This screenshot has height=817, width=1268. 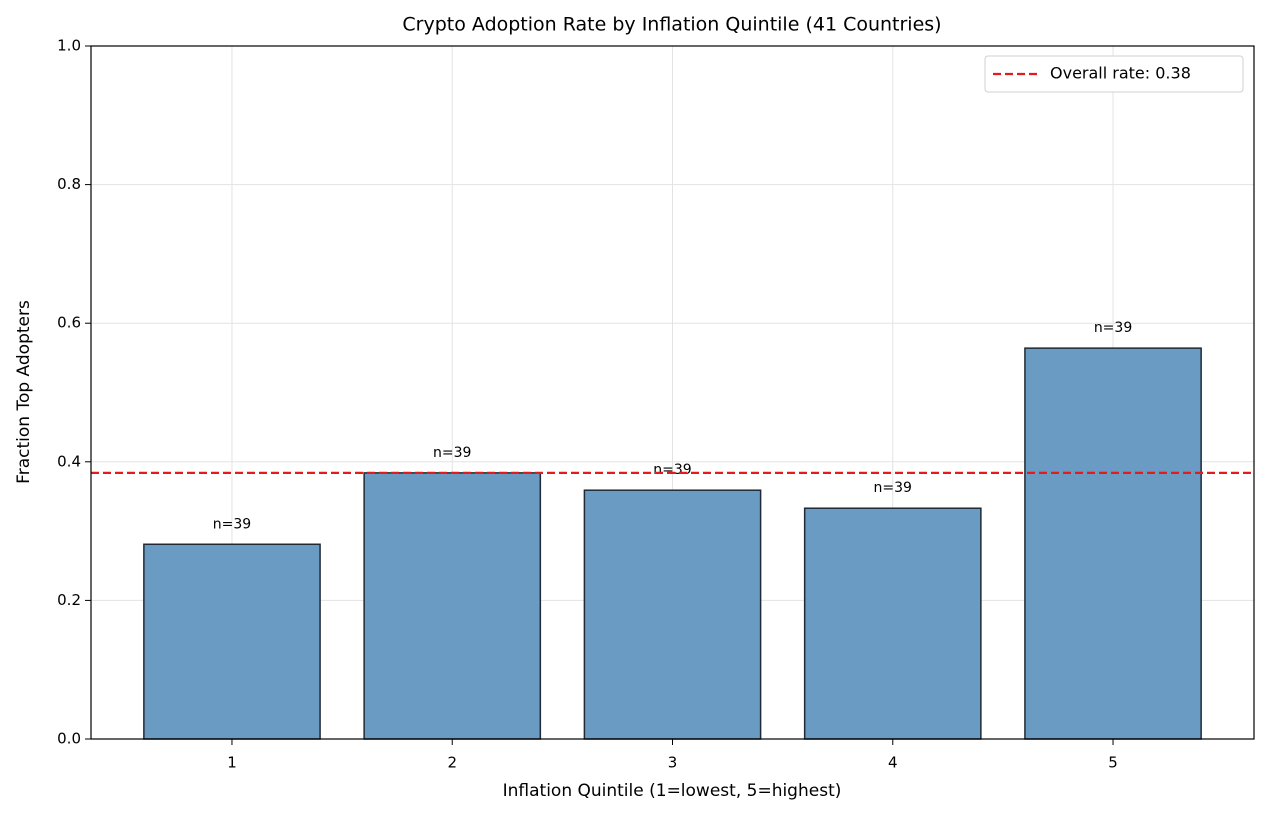 What do you see at coordinates (1113, 763) in the screenshot?
I see `x-tick-label: 5` at bounding box center [1113, 763].